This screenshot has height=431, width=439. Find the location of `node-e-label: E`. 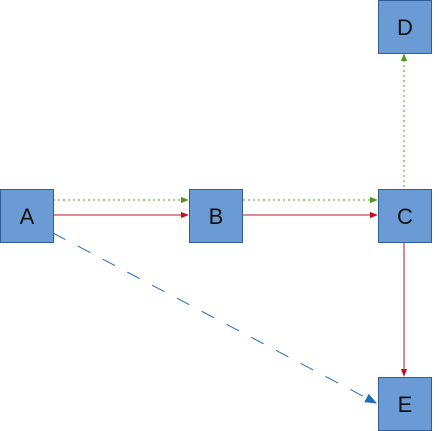

node-e-label: E is located at coordinates (405, 404).